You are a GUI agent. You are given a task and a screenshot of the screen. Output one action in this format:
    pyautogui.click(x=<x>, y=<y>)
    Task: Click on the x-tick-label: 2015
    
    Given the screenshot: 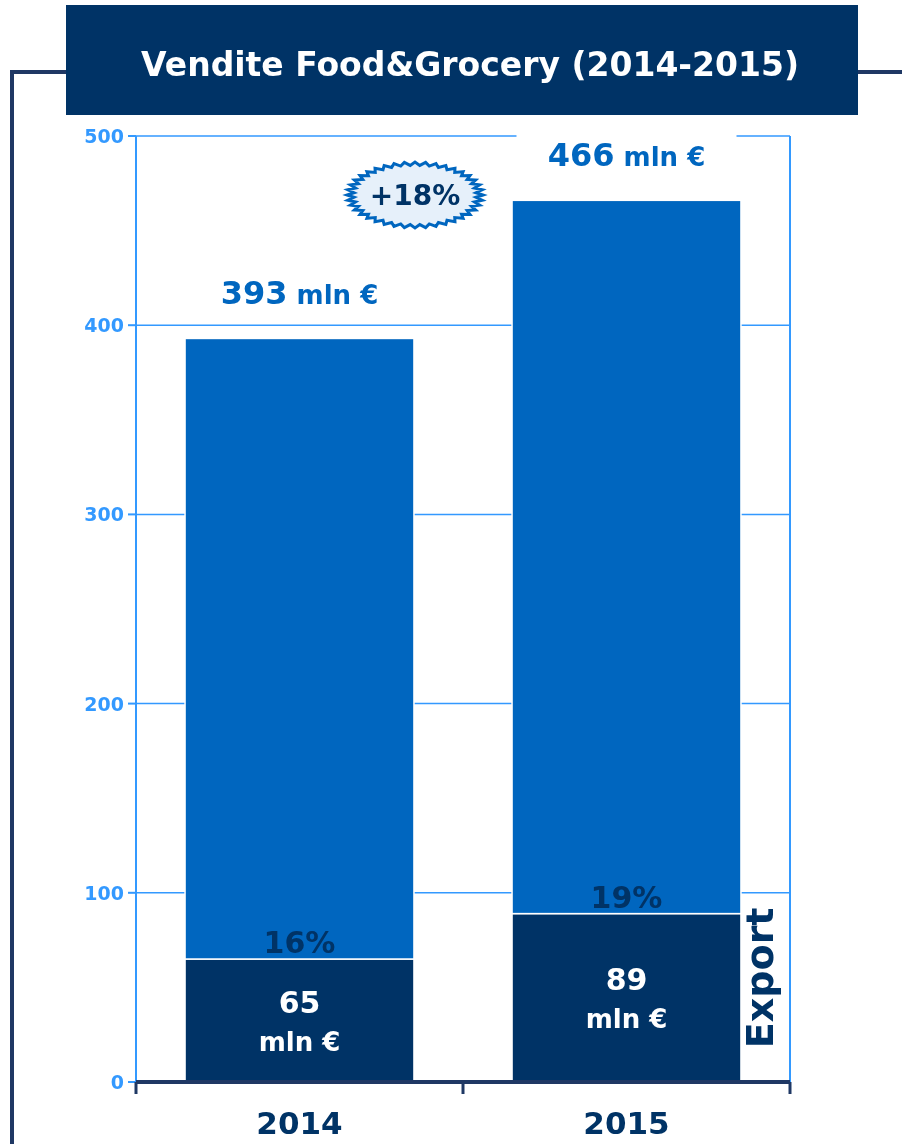 What is the action you would take?
    pyautogui.click(x=626, y=1123)
    